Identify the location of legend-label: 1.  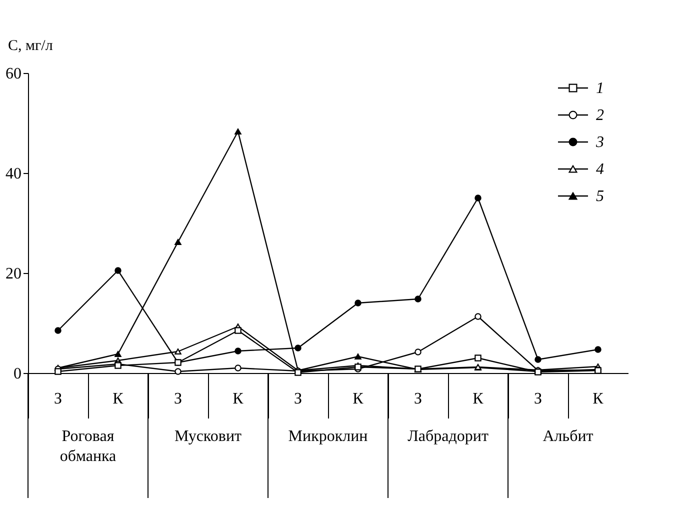
(600, 88).